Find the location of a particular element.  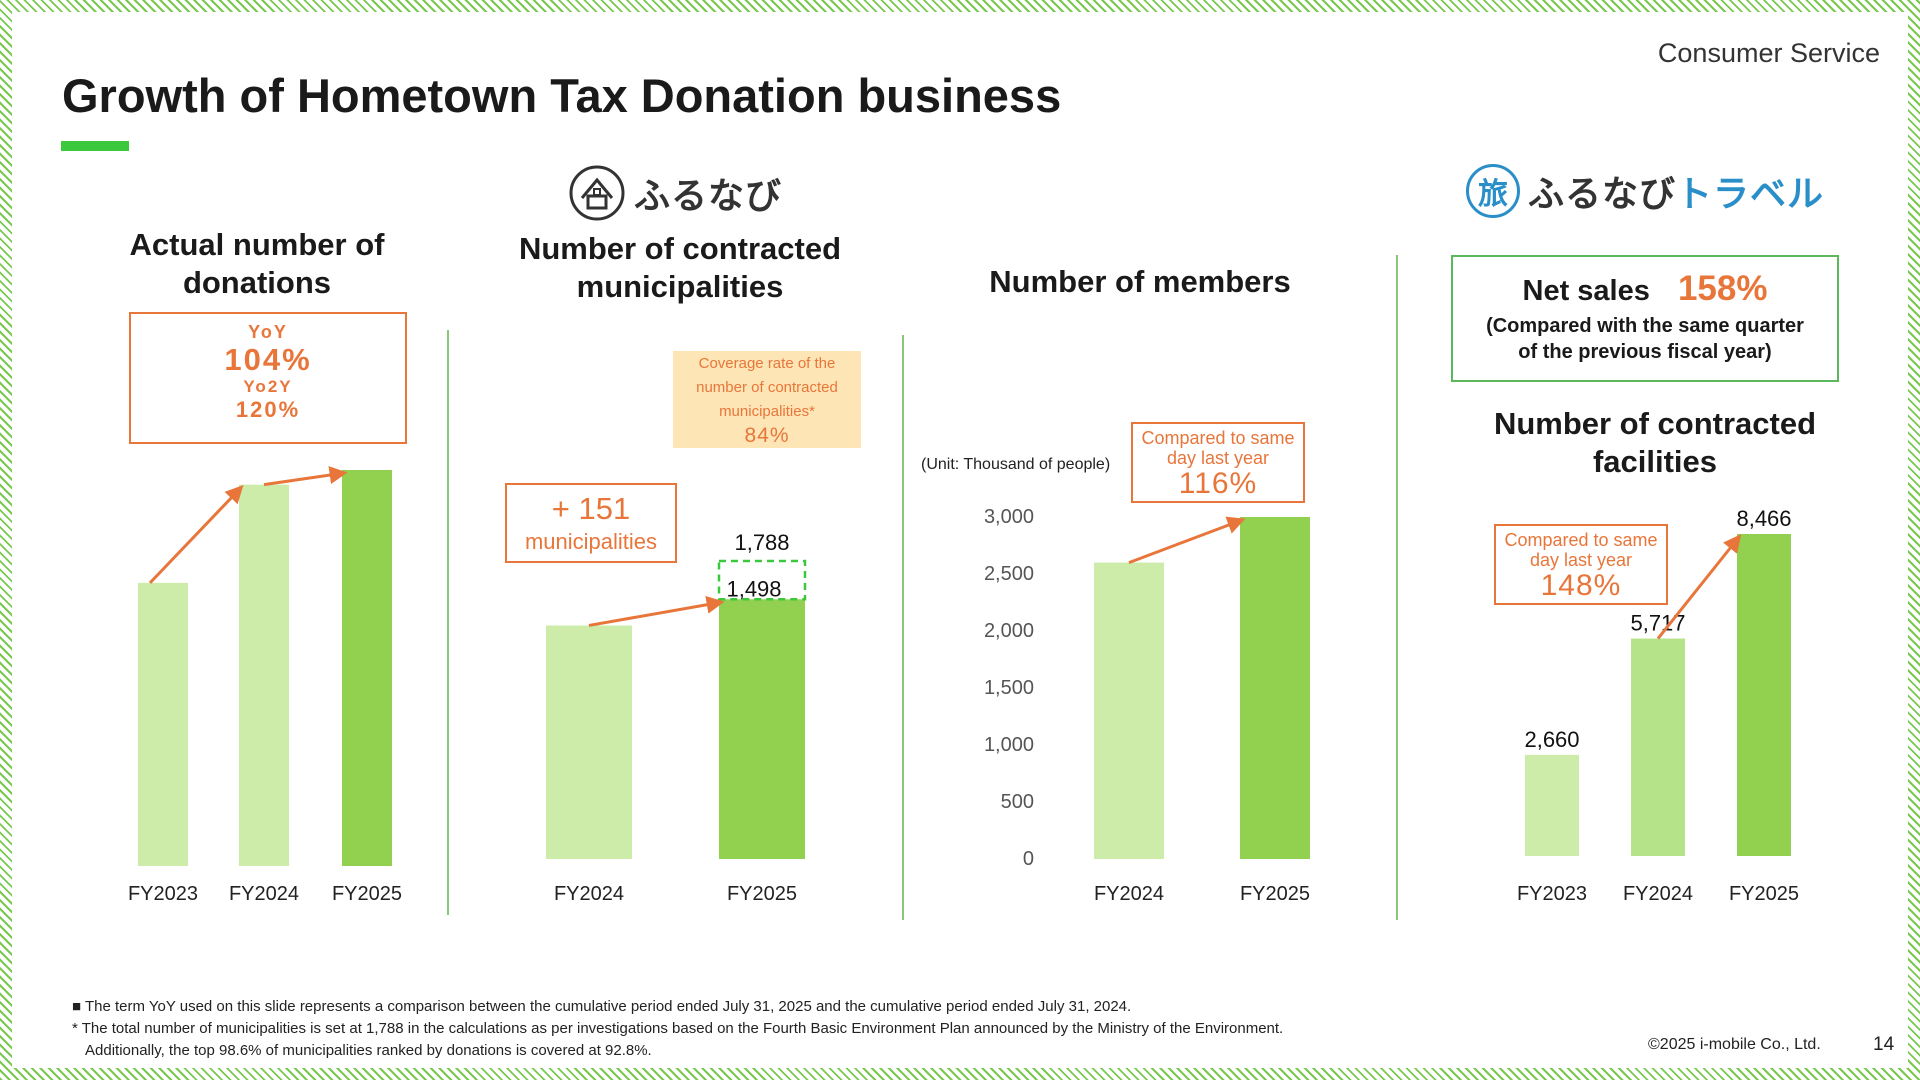

category-label: Consumer Service is located at coordinates (1768, 53).